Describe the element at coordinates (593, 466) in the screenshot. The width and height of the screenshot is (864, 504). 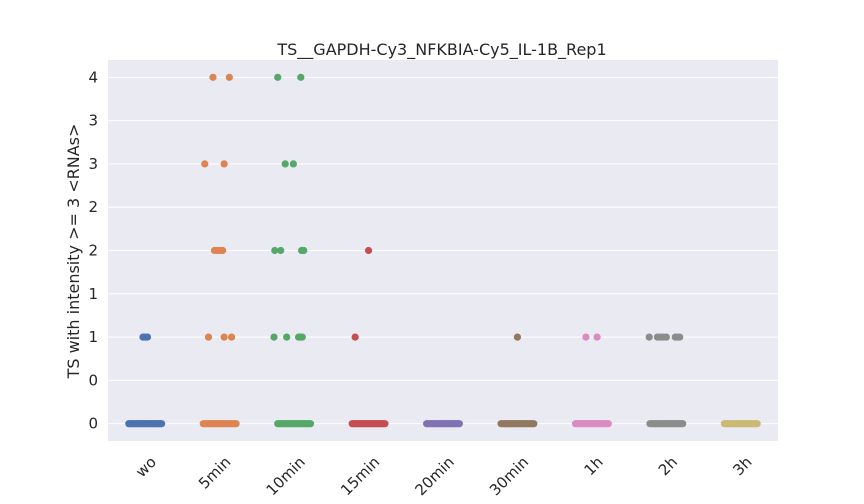
I see `x-tick-label: 1h` at that location.